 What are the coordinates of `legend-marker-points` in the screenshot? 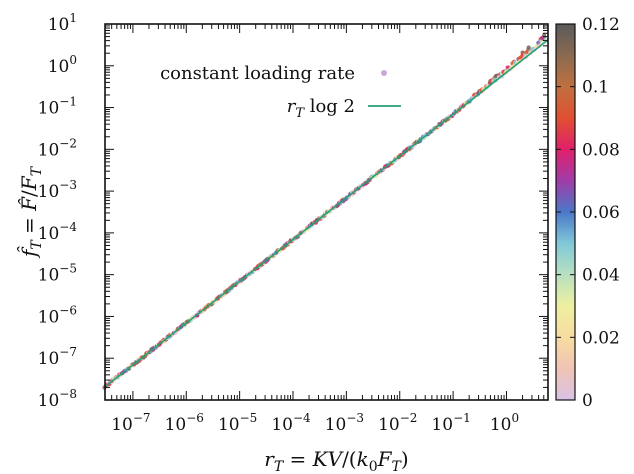 It's located at (384, 73).